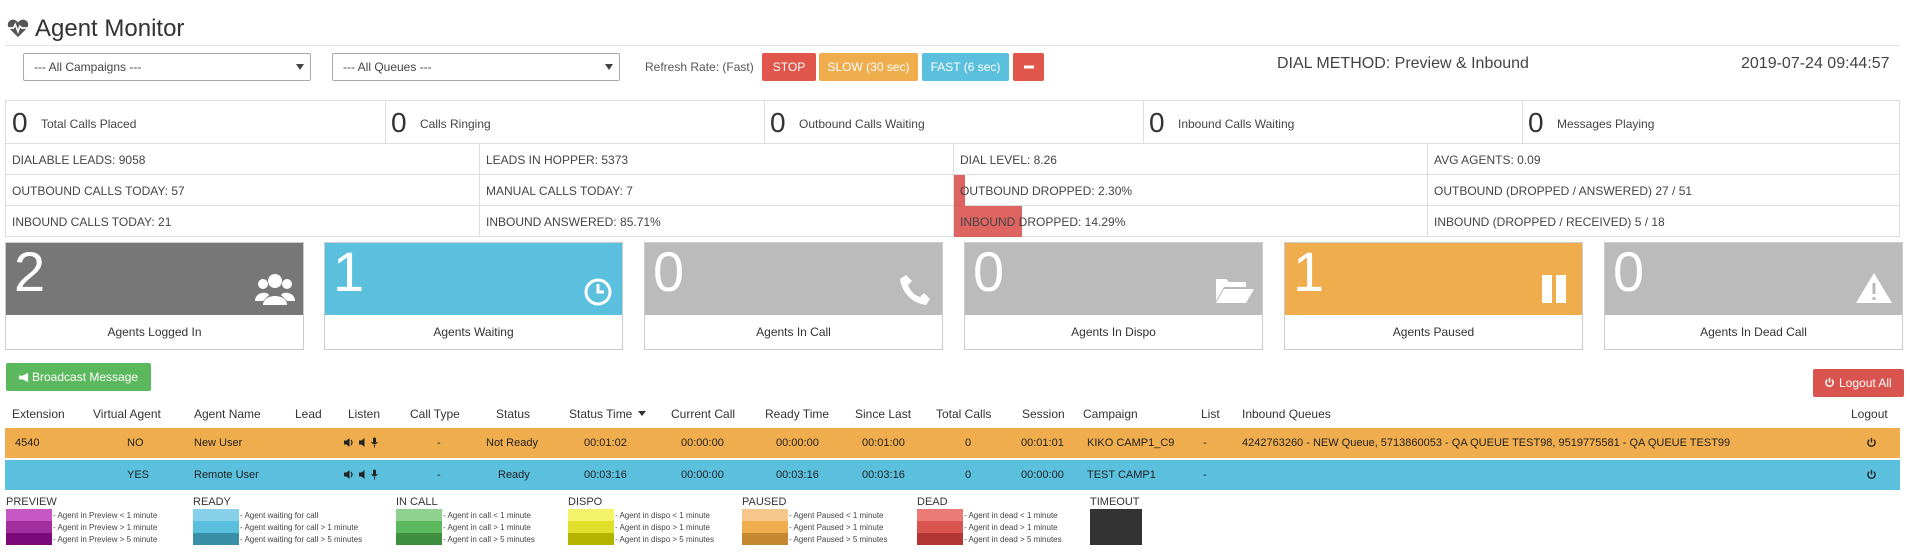  I want to click on inbound-dropped-received: INBOUND (DROPPED / RECEIVED) 5 / 18, so click(1549, 222).